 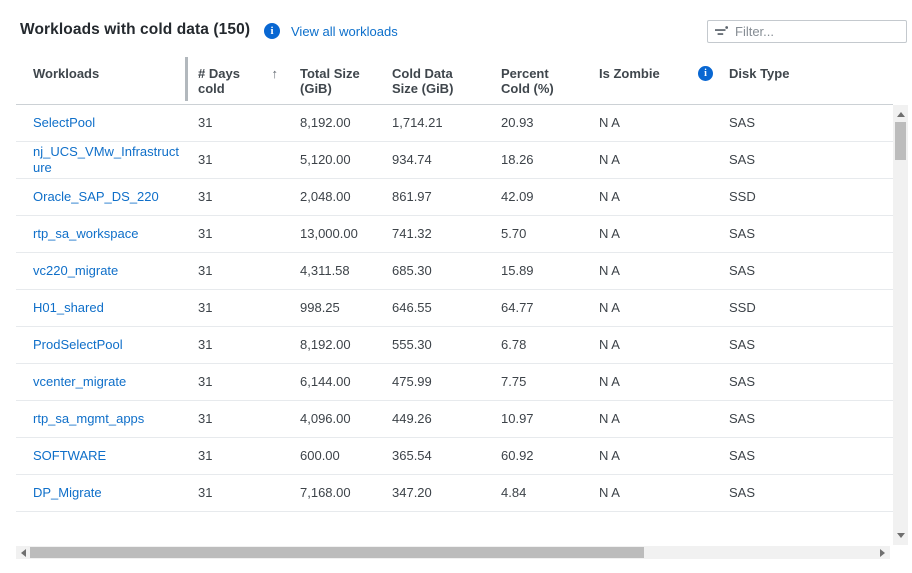 I want to click on cell-total-size: 7,168.00, so click(x=346, y=493).